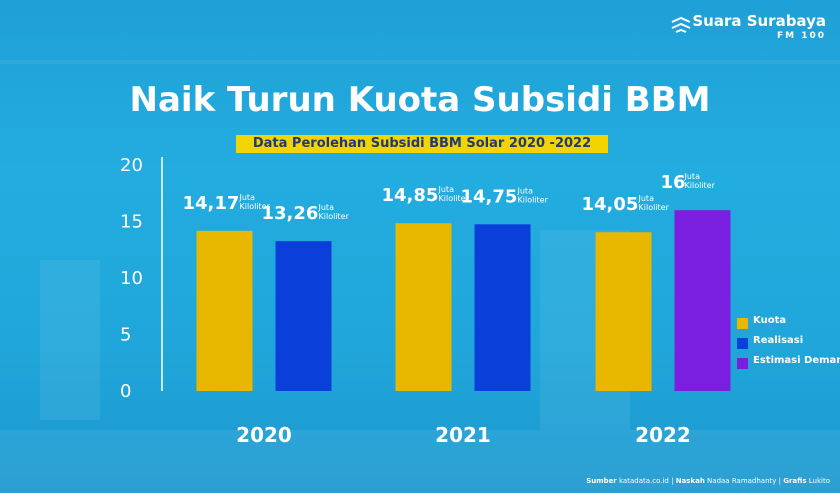  Describe the element at coordinates (131, 165) in the screenshot. I see `y-tick-label: 20` at that location.